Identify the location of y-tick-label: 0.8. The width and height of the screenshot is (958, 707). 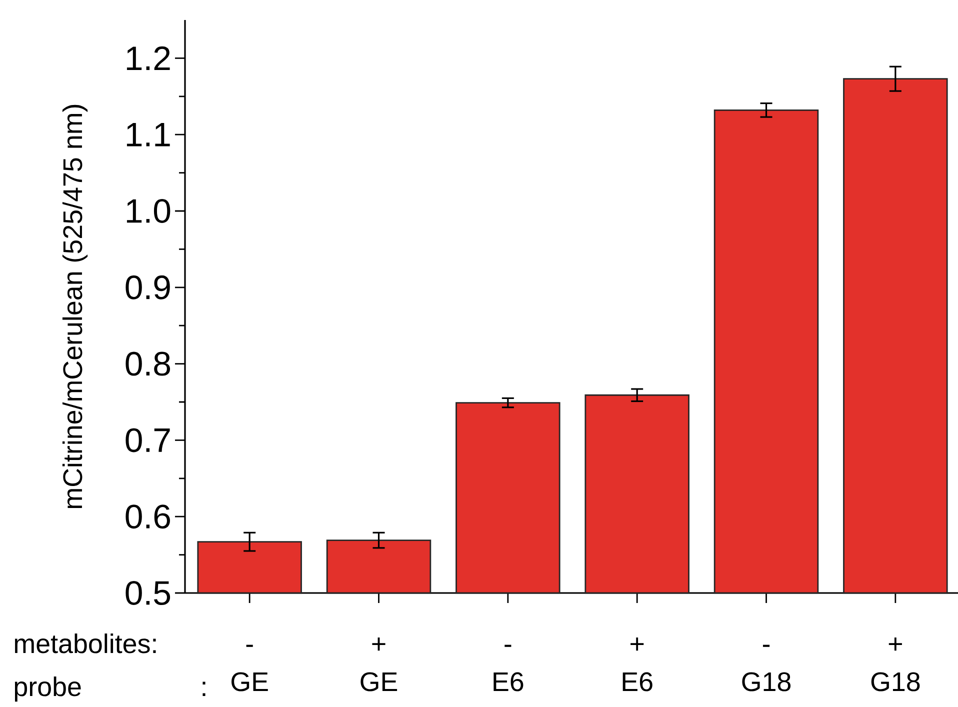
(148, 364).